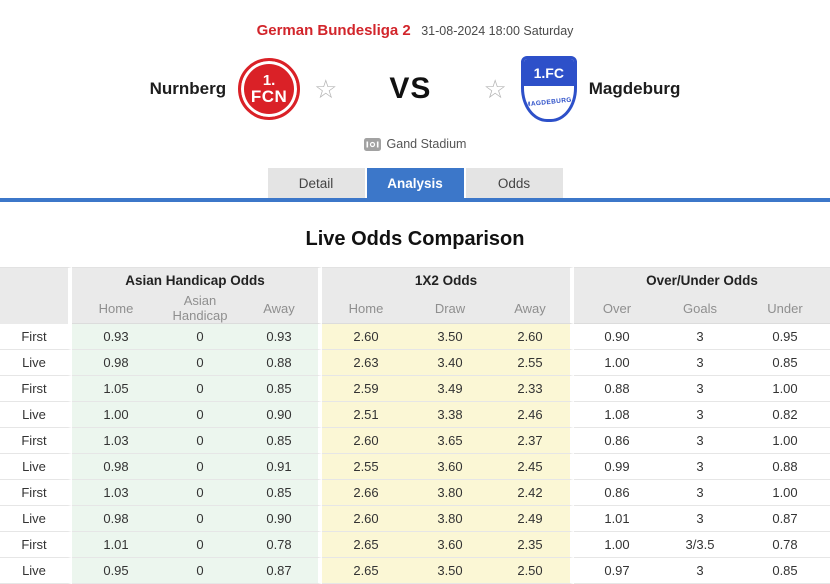 This screenshot has height=584, width=830. What do you see at coordinates (410, 88) in the screenshot?
I see `vs-label: VS` at bounding box center [410, 88].